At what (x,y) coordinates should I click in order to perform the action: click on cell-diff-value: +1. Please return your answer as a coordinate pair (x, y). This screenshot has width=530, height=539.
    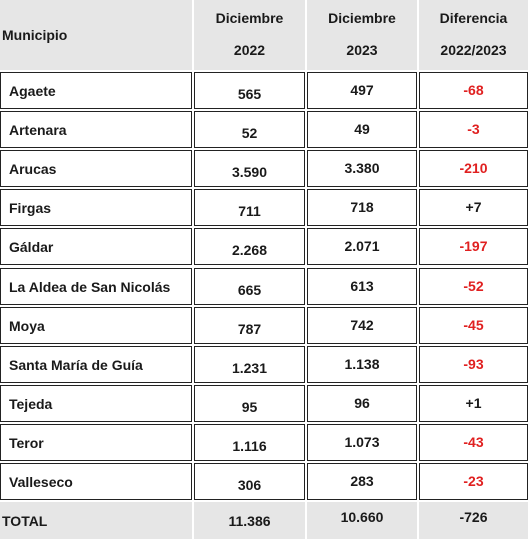
    Looking at the image, I should click on (473, 403).